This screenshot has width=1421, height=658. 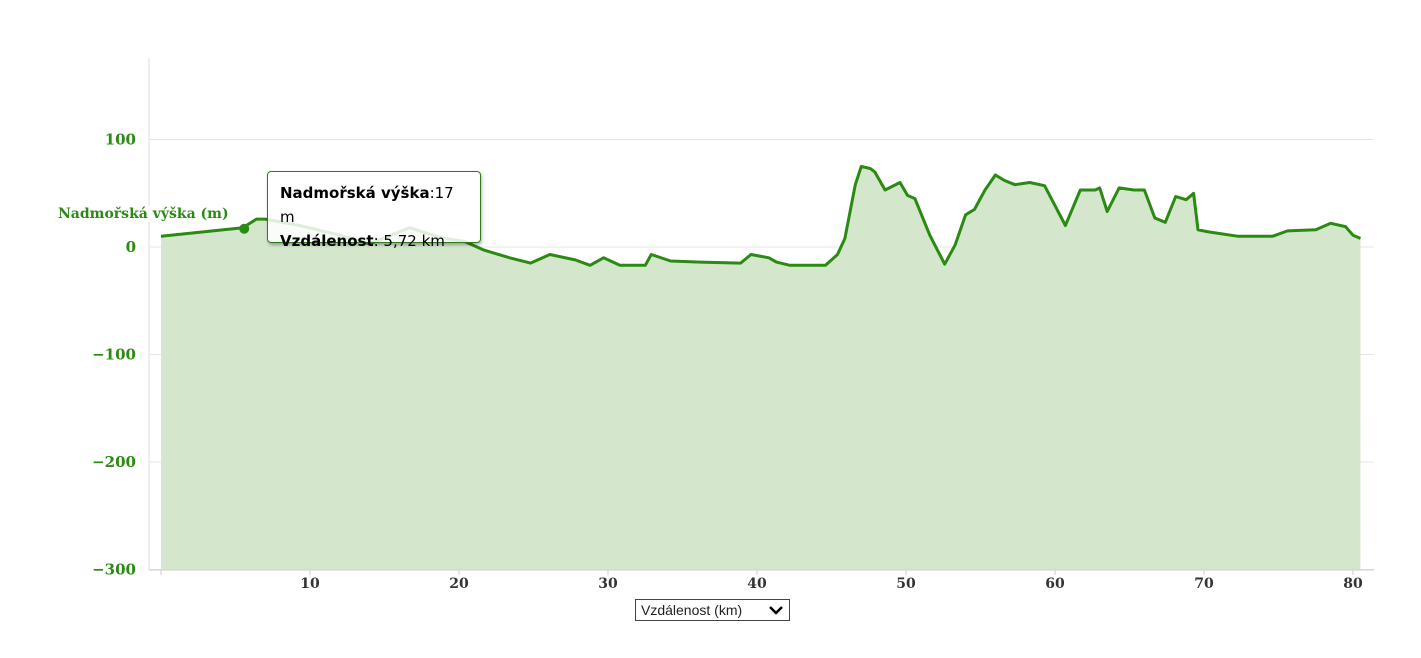 What do you see at coordinates (1204, 584) in the screenshot?
I see `x-tick-label: 70` at bounding box center [1204, 584].